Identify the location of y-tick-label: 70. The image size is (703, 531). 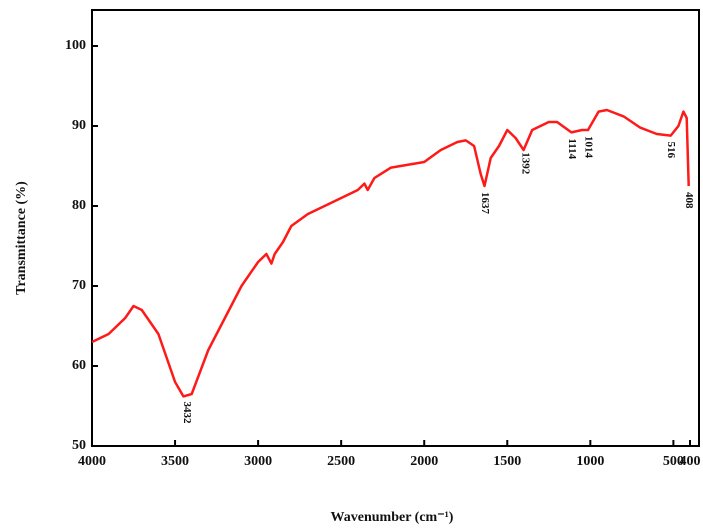
(79, 285).